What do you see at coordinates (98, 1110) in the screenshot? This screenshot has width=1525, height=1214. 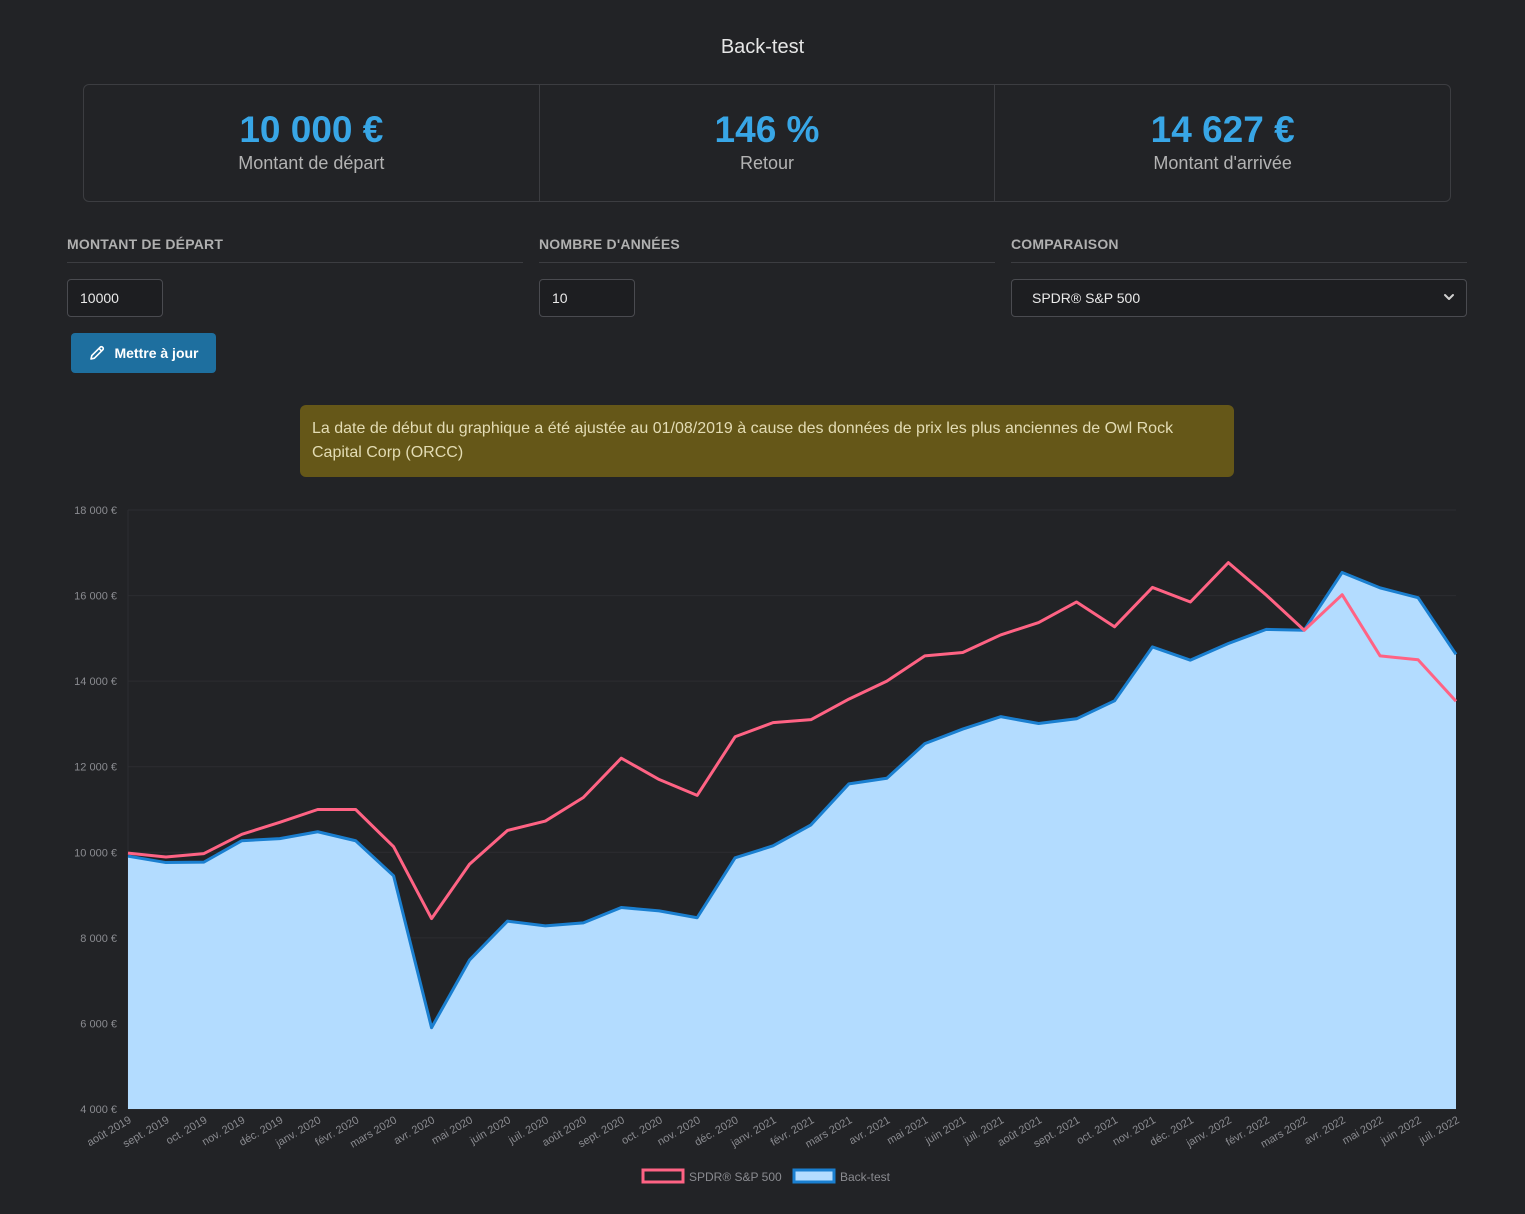 I see `y-tick-label: 4 000 €` at bounding box center [98, 1110].